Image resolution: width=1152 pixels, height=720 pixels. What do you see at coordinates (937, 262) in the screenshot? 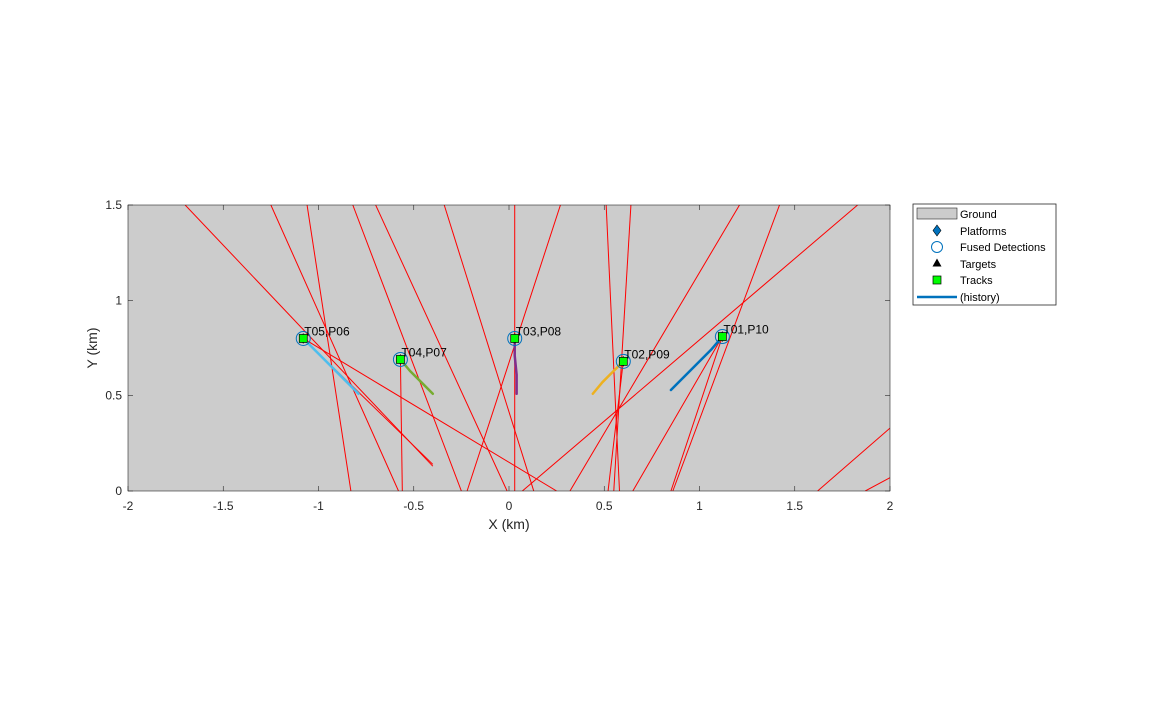
I see `legend-target-icon` at bounding box center [937, 262].